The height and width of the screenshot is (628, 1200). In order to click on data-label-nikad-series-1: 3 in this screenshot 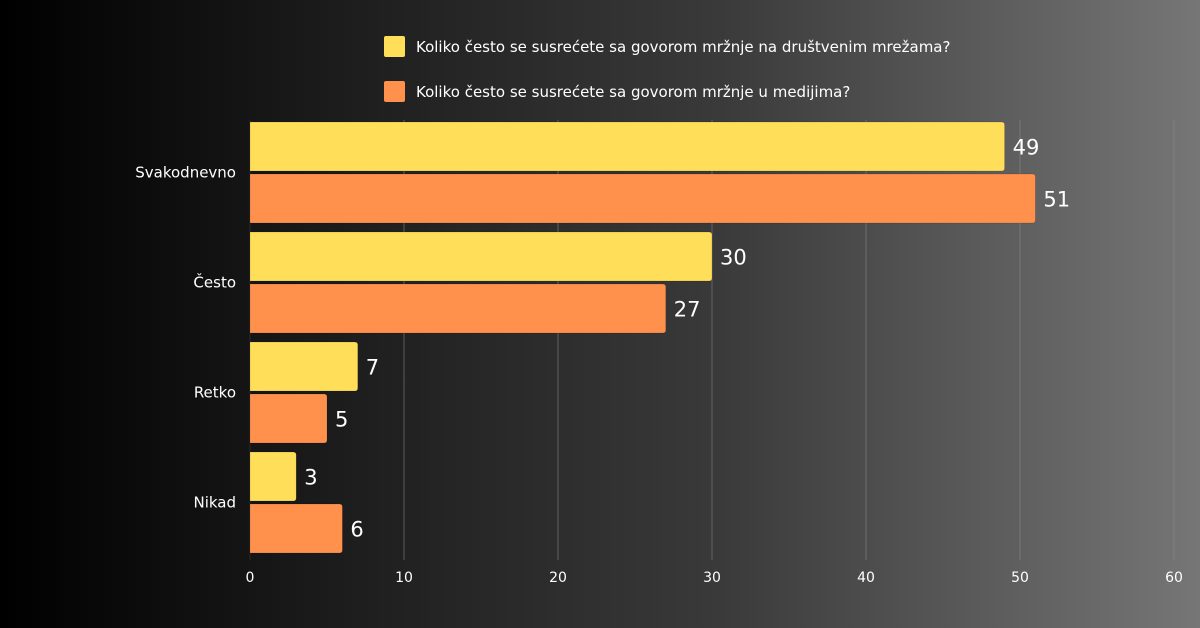, I will do `click(310, 478)`.